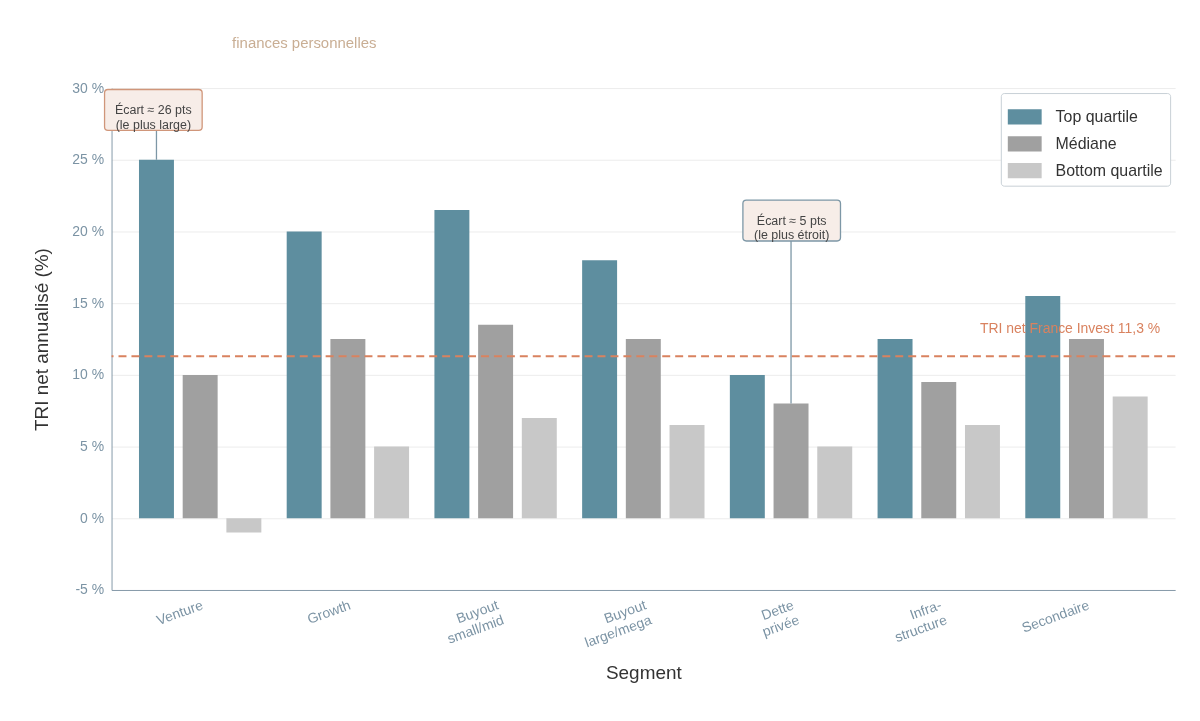  What do you see at coordinates (92, 446) in the screenshot?
I see `y-tick-label: 5 %` at bounding box center [92, 446].